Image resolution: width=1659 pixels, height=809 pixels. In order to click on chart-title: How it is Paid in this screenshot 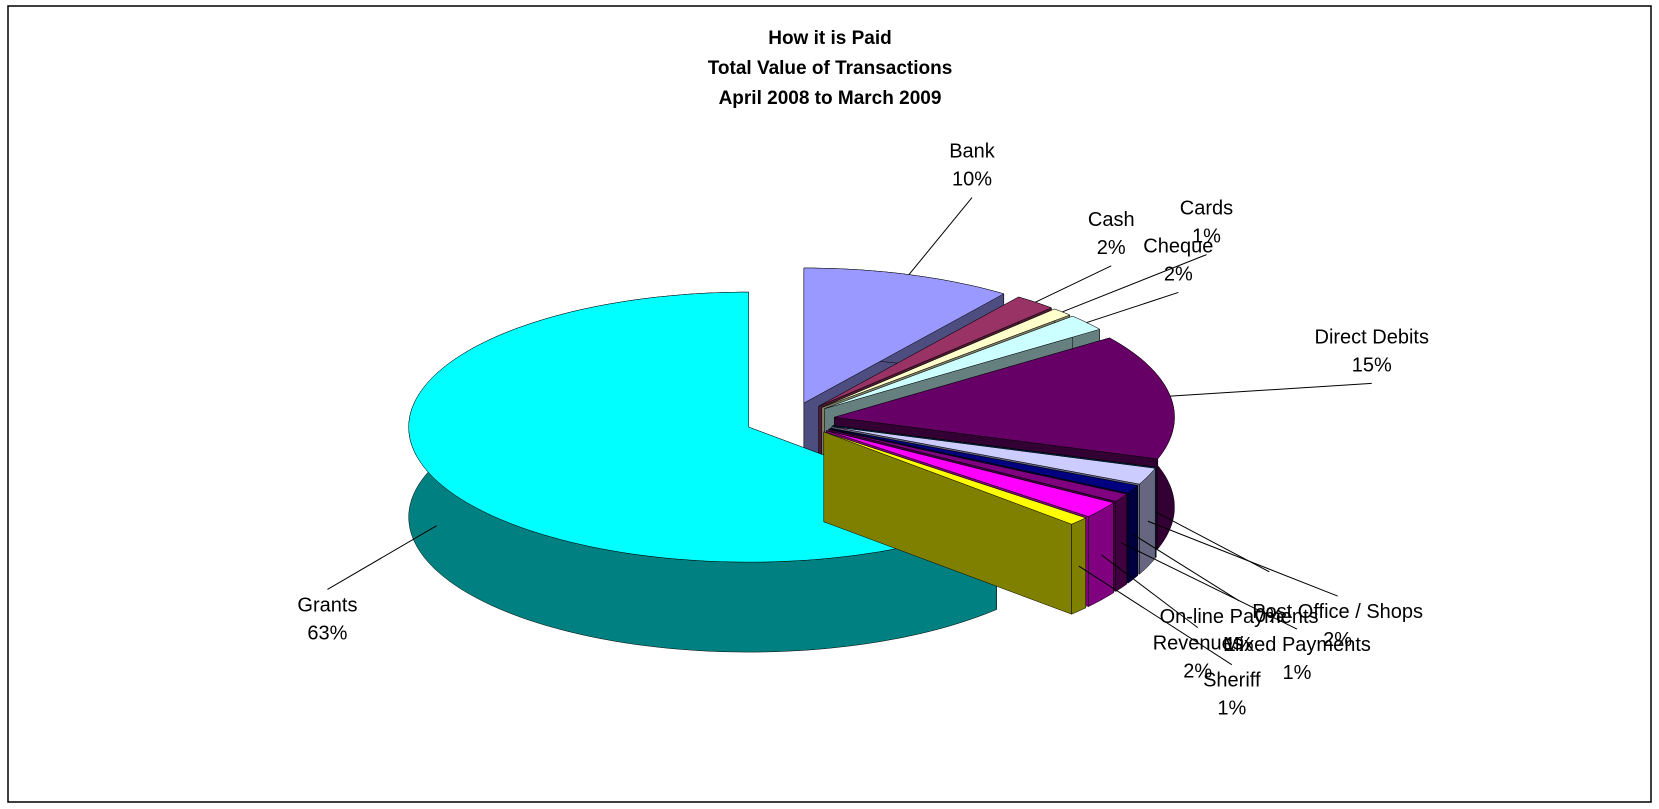, I will do `click(830, 38)`.